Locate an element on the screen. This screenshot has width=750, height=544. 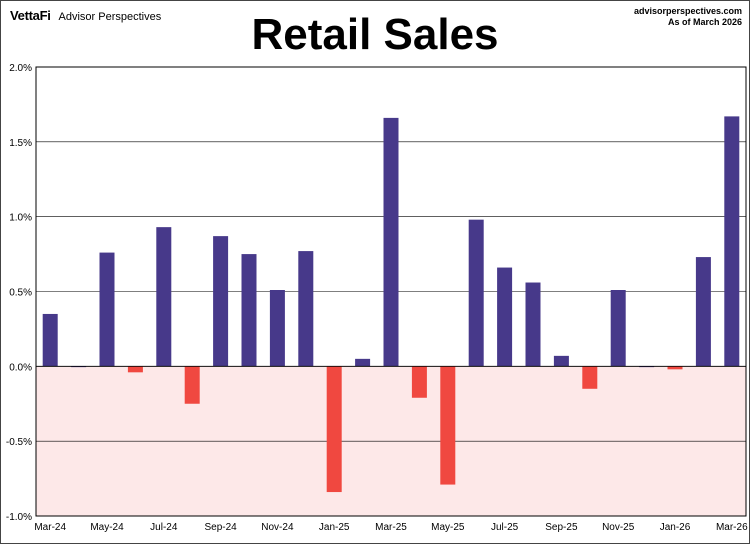
x-tick-label: Sep-24 is located at coordinates (220, 527).